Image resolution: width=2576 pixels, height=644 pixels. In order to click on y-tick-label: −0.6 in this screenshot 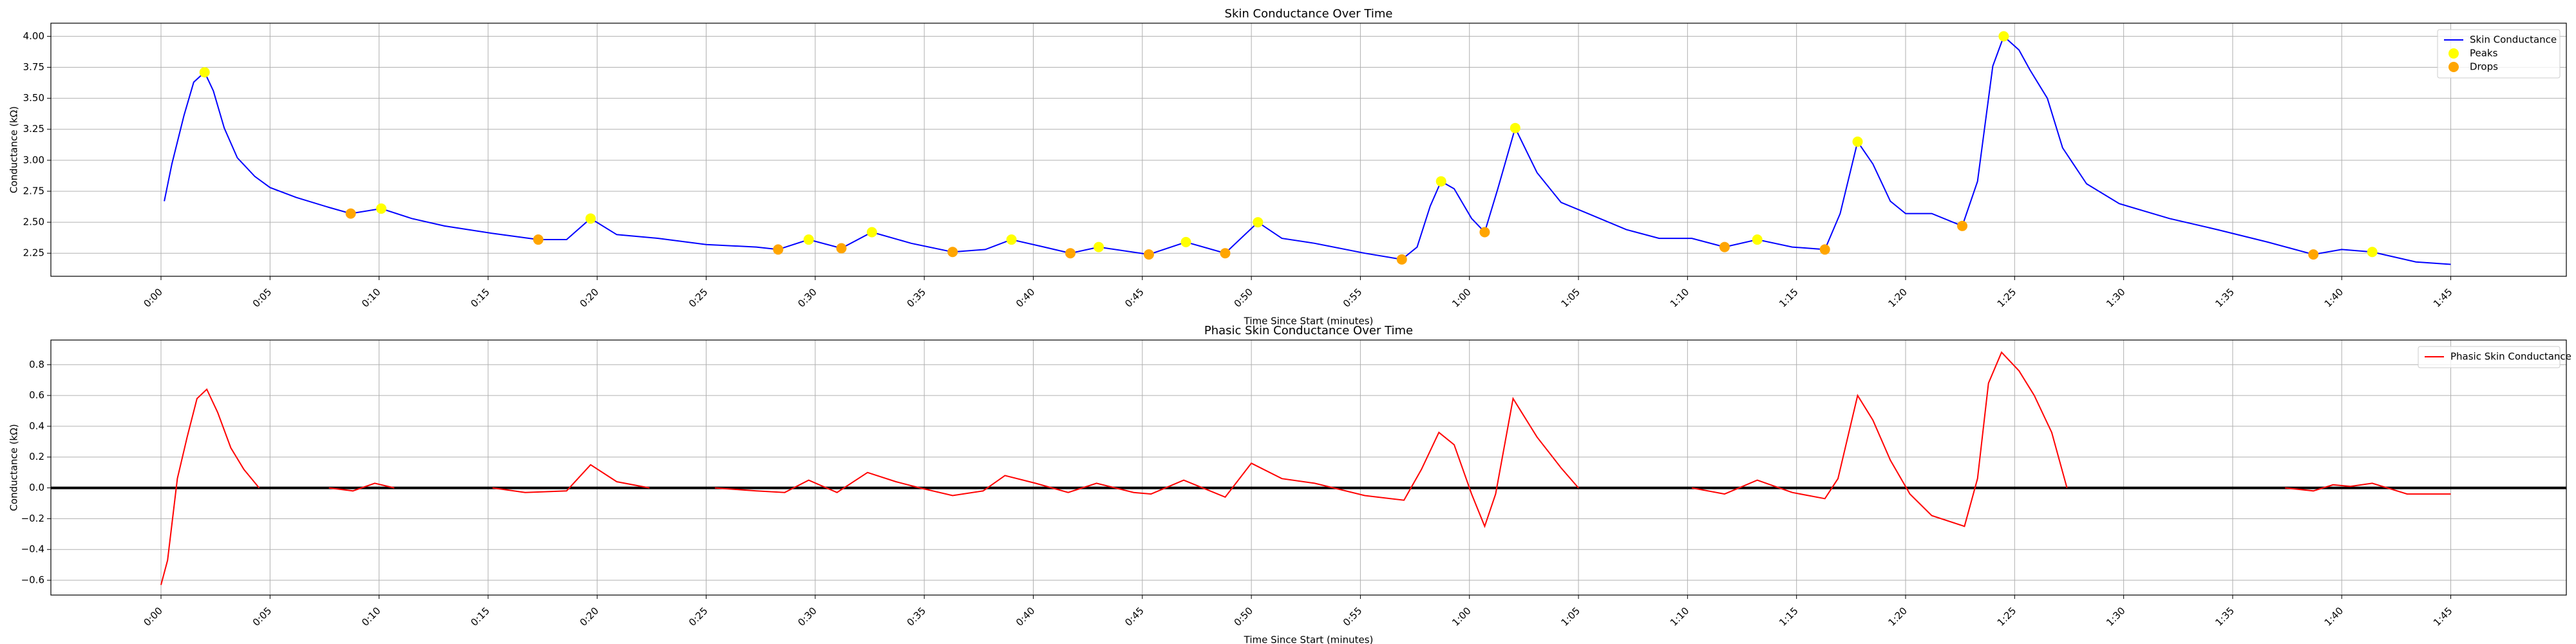, I will do `click(32, 580)`.